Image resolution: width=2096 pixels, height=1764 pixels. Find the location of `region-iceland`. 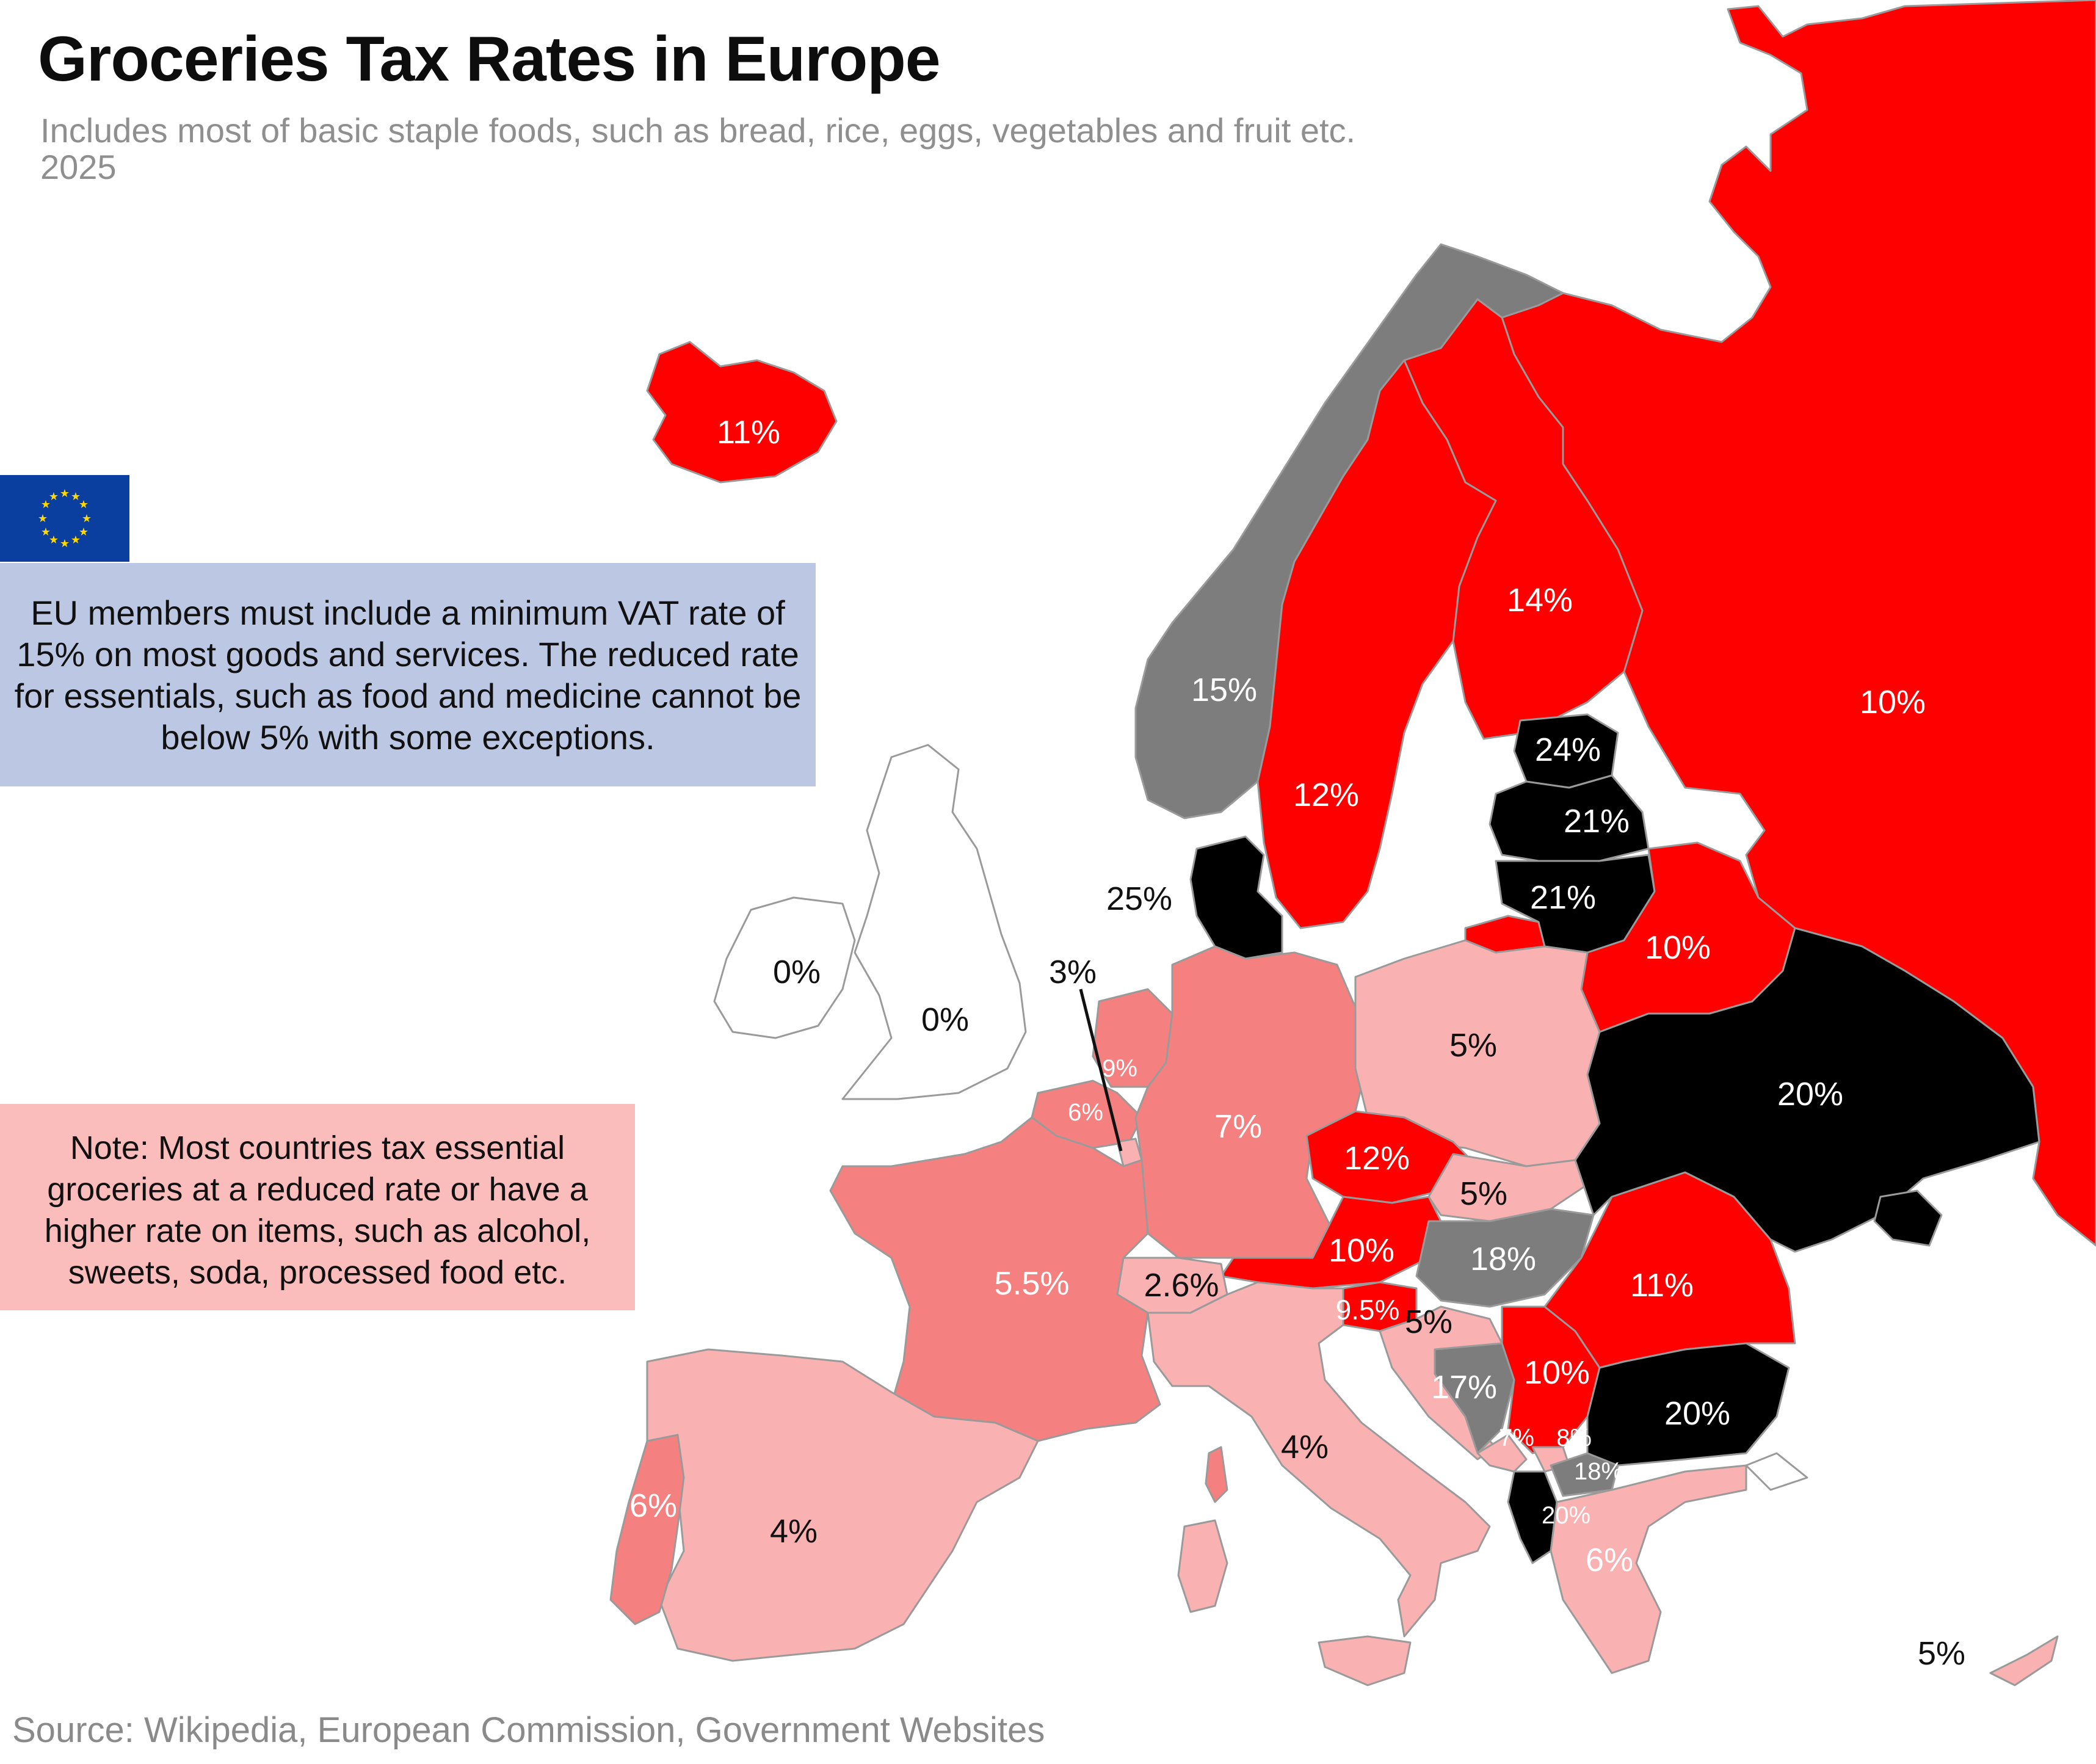

region-iceland is located at coordinates (742, 412).